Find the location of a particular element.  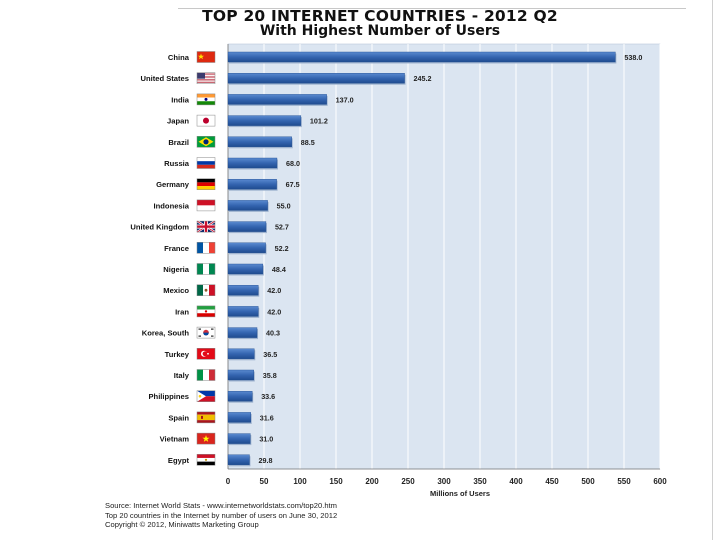

value-label: 52.2 is located at coordinates (282, 248).